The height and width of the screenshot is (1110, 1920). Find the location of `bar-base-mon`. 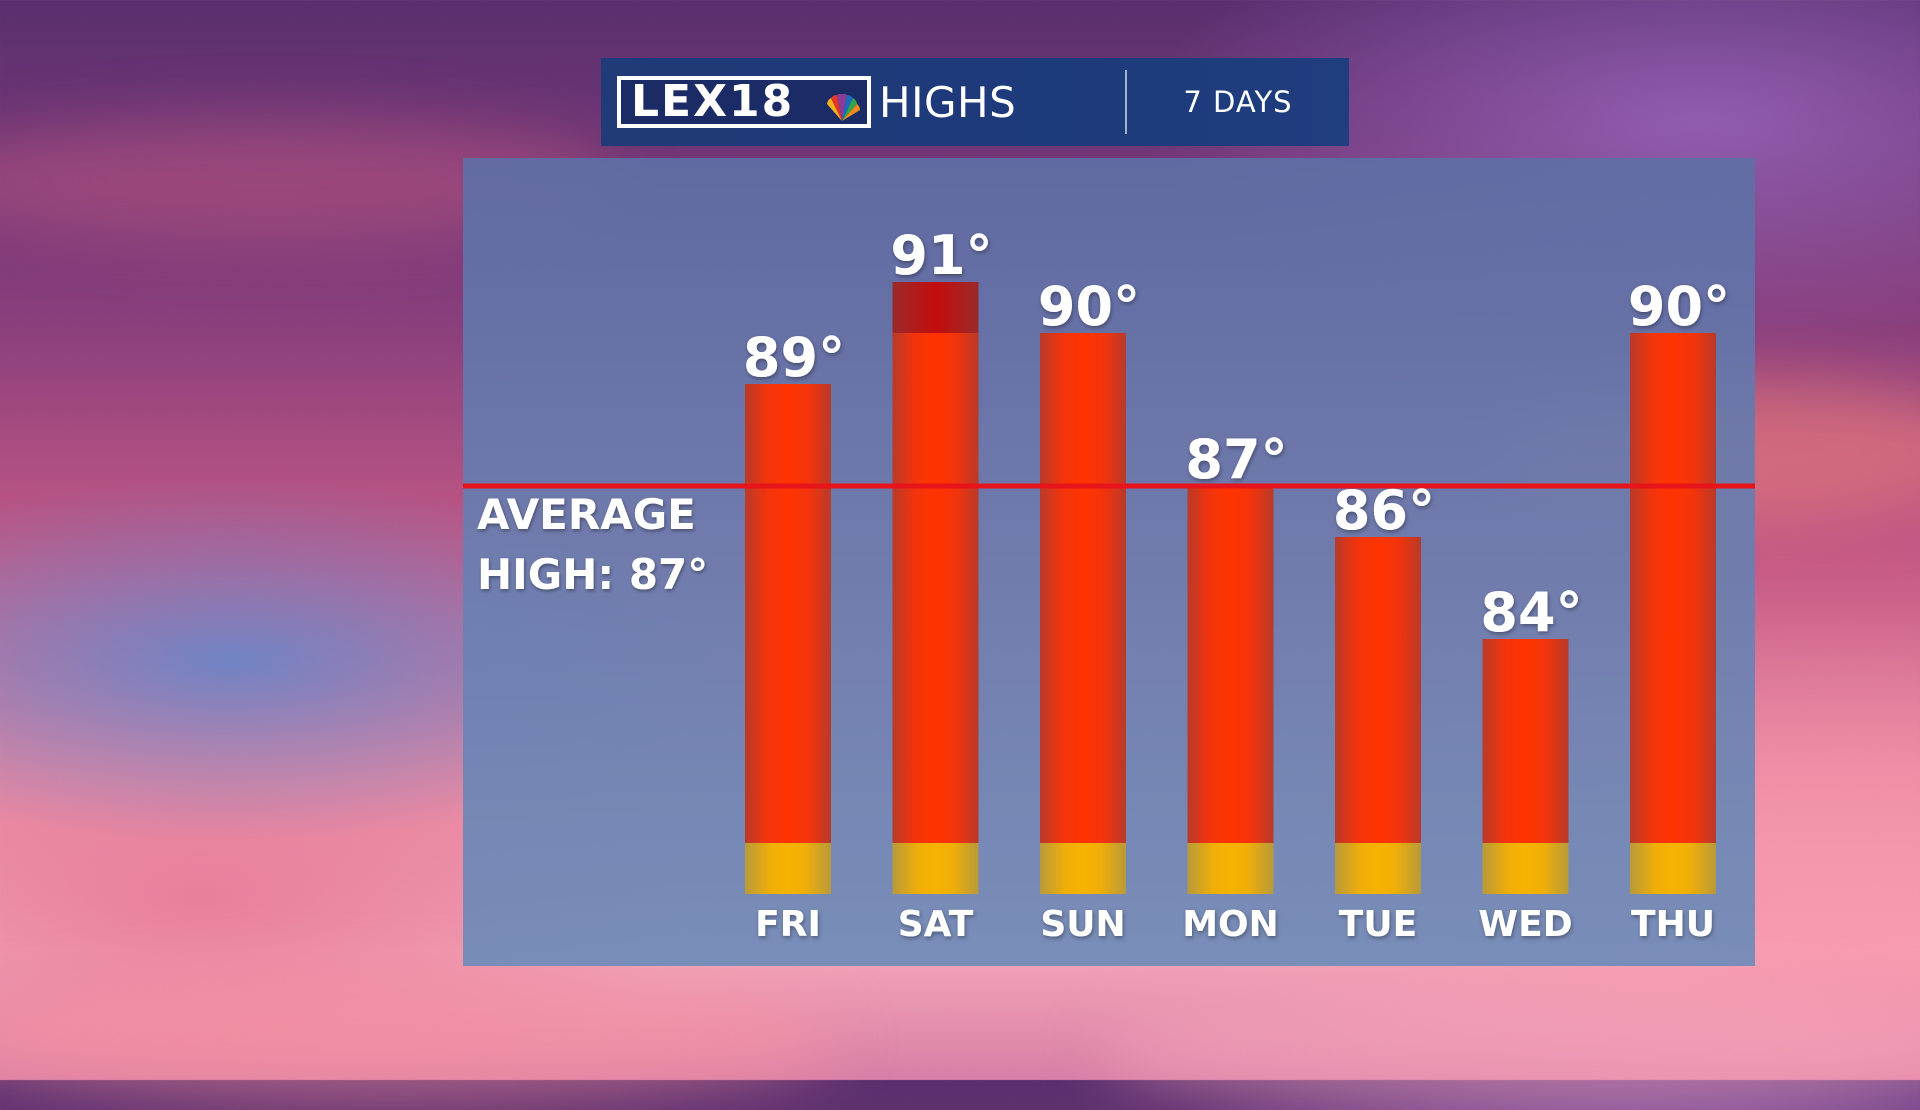

bar-base-mon is located at coordinates (1230, 868).